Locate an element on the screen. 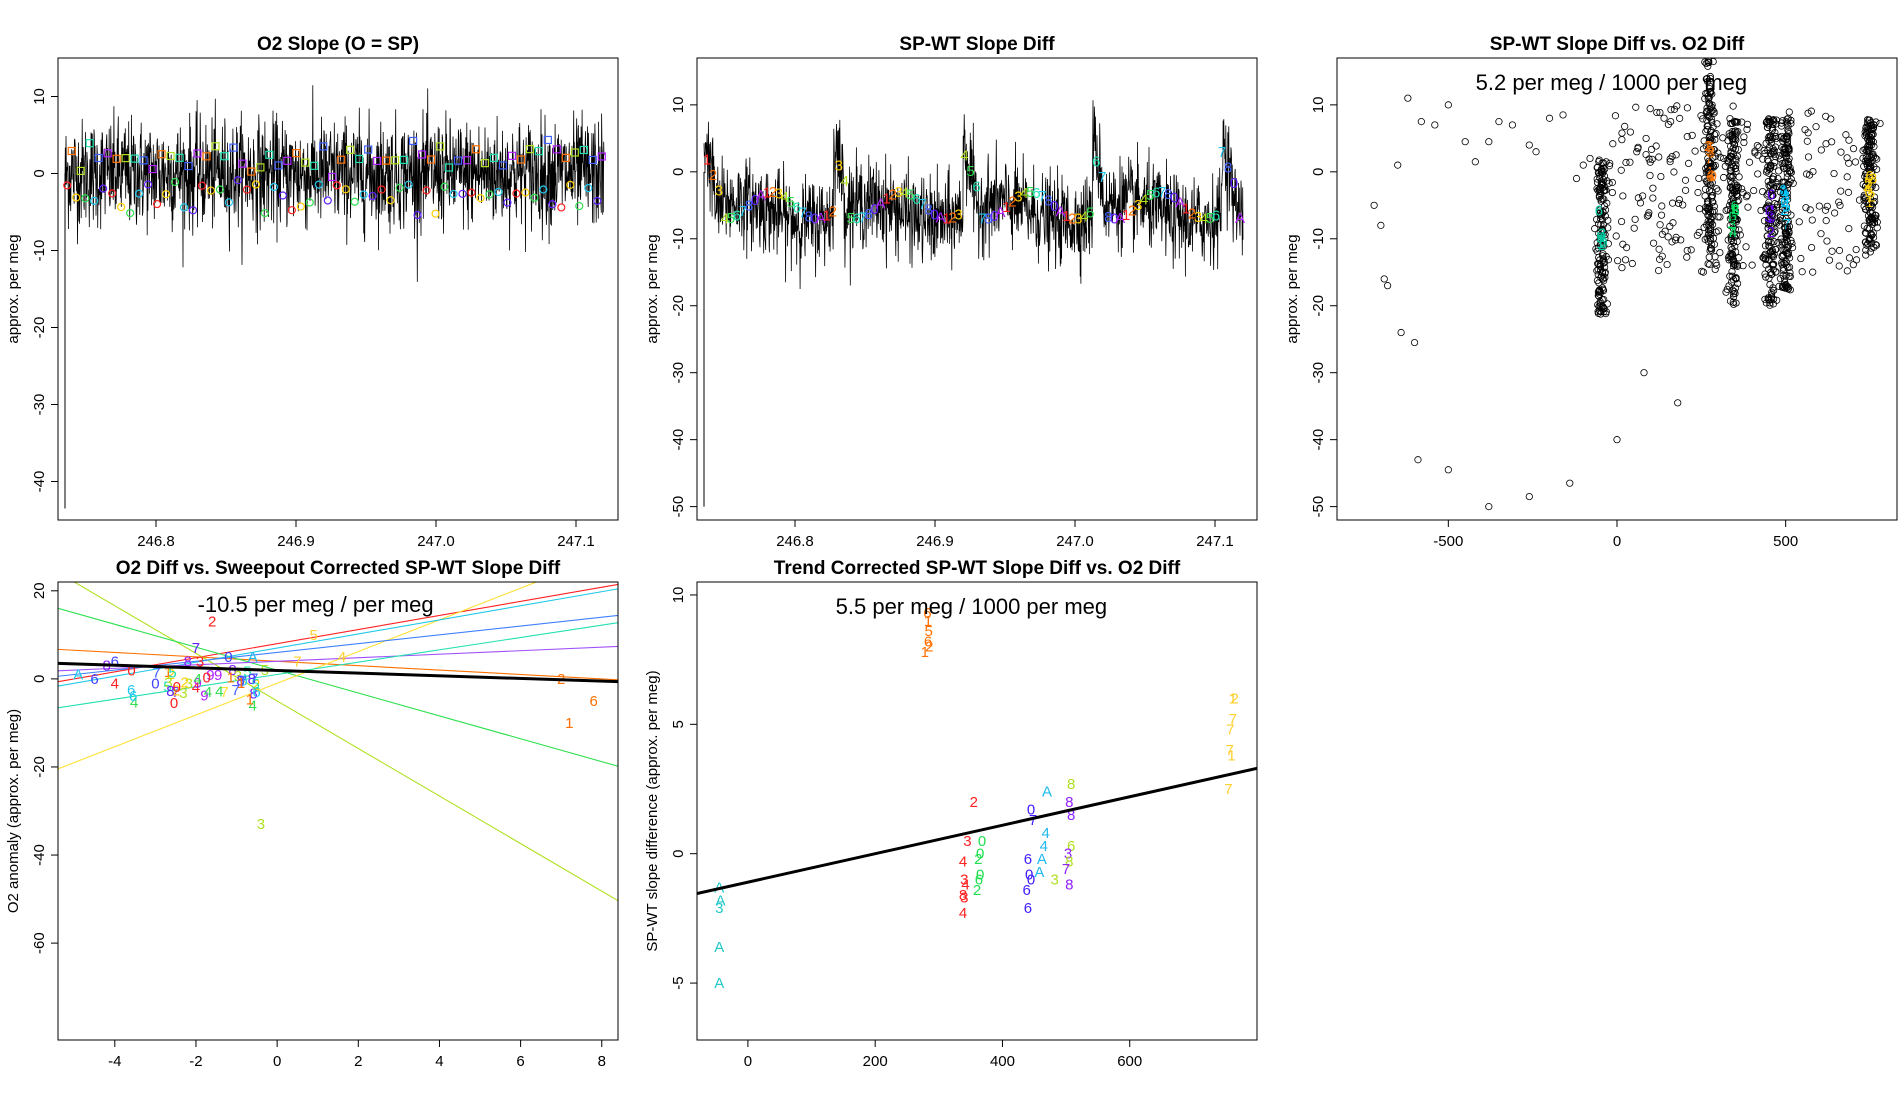 The height and width of the screenshot is (1100, 1900). x-tick-label: -4 is located at coordinates (114, 1061).